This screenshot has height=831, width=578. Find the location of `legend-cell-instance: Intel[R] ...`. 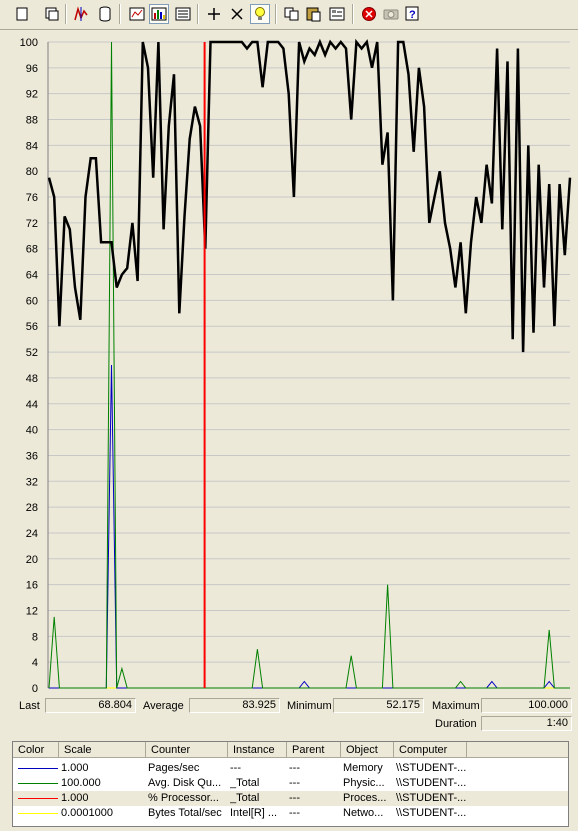

legend-cell-instance: Intel[R] ... is located at coordinates (254, 813).